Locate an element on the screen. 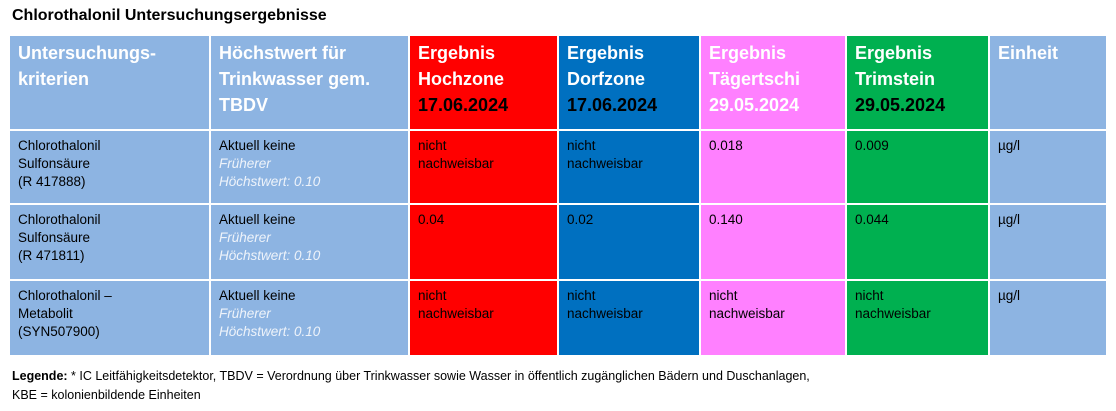 The width and height of the screenshot is (1116, 411). header-line: Tägertschi is located at coordinates (755, 79).